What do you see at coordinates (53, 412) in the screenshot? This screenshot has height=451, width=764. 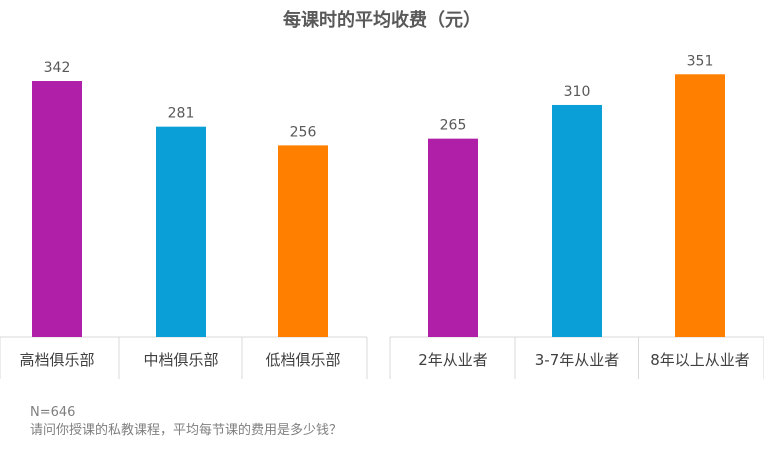 I see `sample-size: N=646` at bounding box center [53, 412].